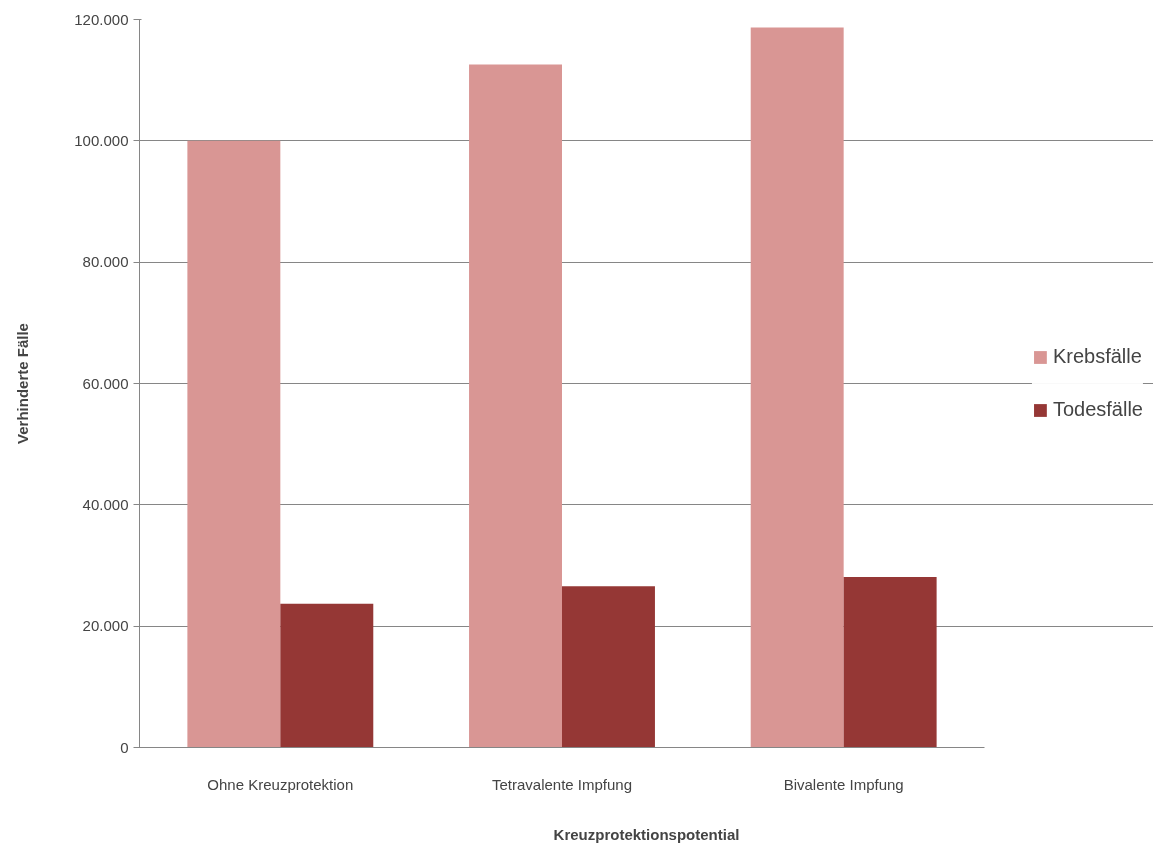 This screenshot has height=845, width=1153. I want to click on x-tick-label: Ohne Kreuzprotektion, so click(280, 784).